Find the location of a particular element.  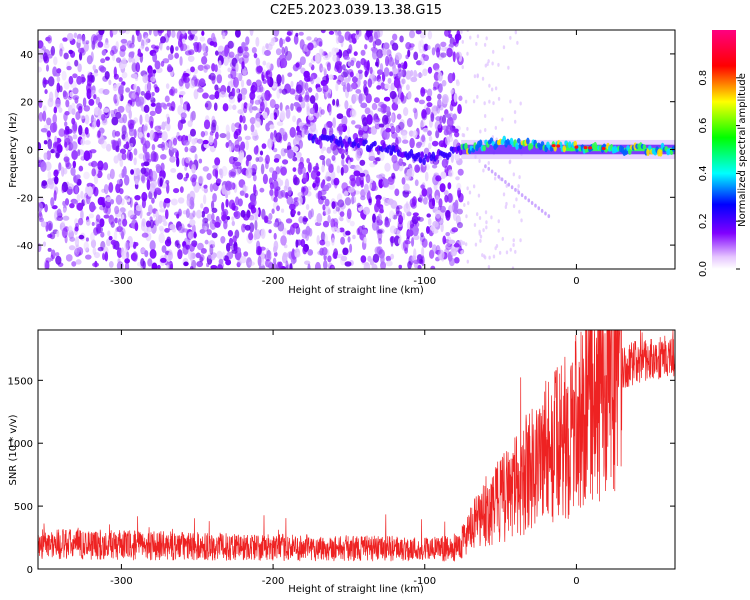

colorbar-tick-label: 0.4 is located at coordinates (703, 173).